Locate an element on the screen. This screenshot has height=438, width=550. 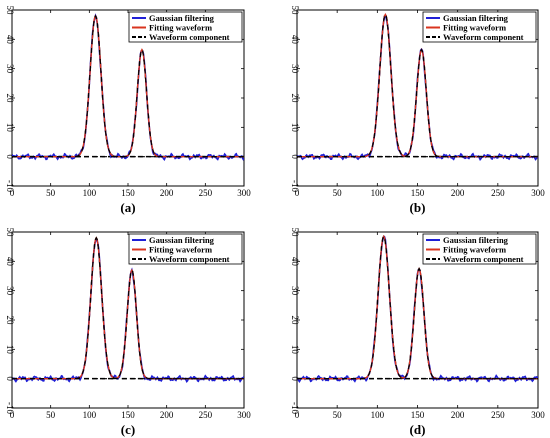
panel-label: (d) is located at coordinates (418, 429).